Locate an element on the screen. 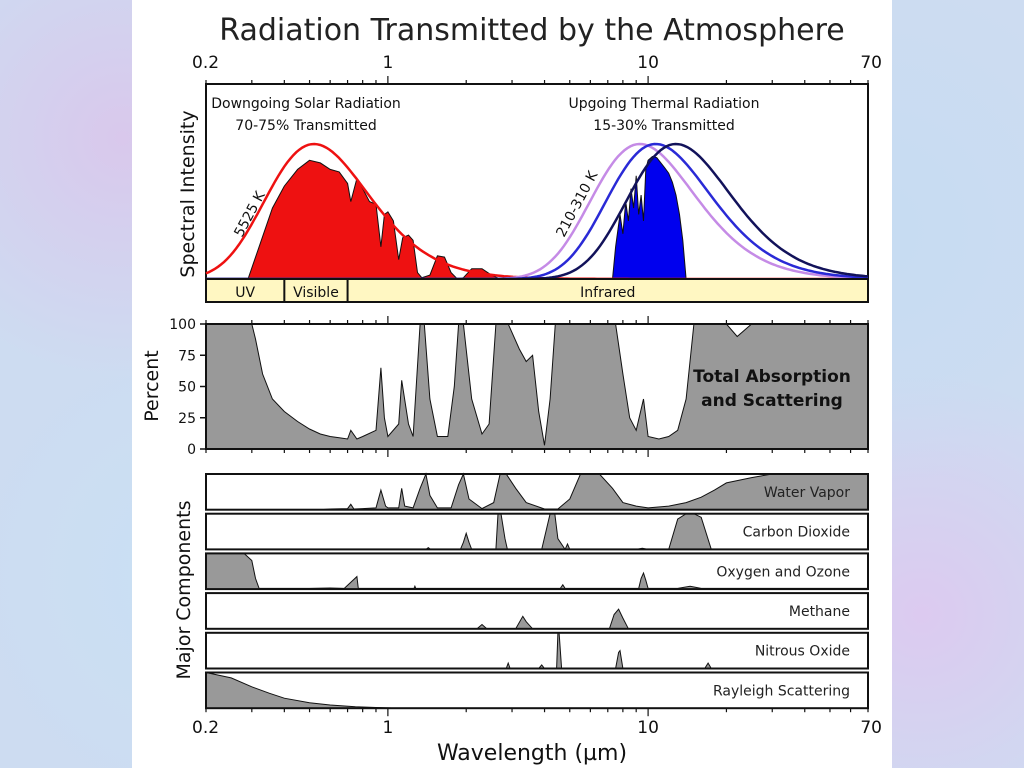 The width and height of the screenshot is (1024, 768). component-frame-carbon-dioxide is located at coordinates (537, 531).